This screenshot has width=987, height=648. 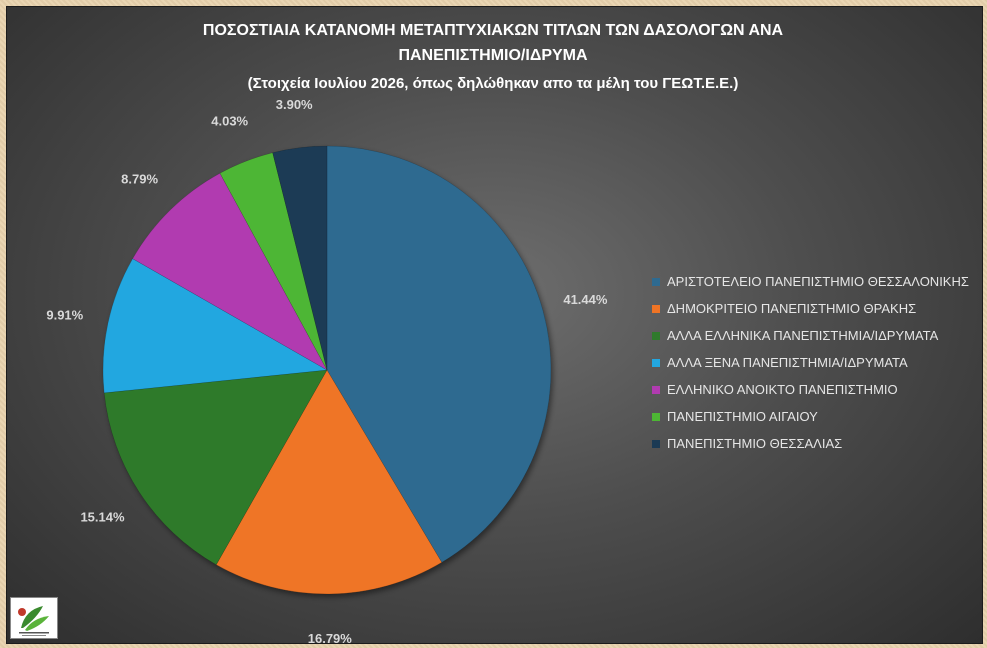 I want to click on pie-slice-label-7: 3.90%, so click(x=294, y=104).